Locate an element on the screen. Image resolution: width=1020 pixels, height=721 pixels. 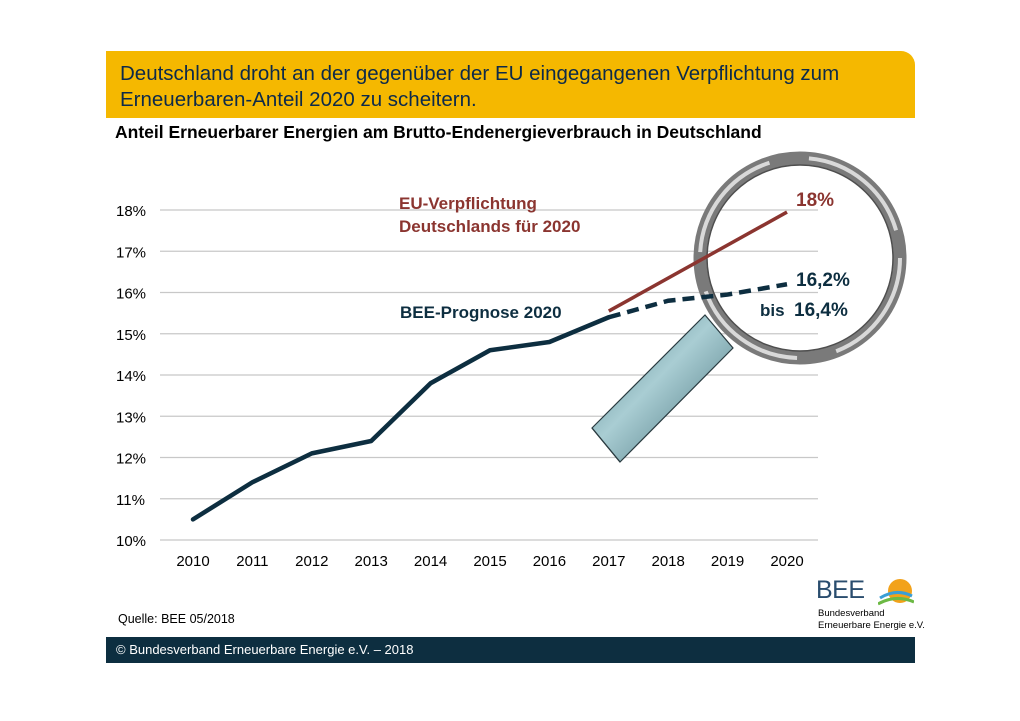
logo-line-1: Bundesverband is located at coordinates (851, 613).